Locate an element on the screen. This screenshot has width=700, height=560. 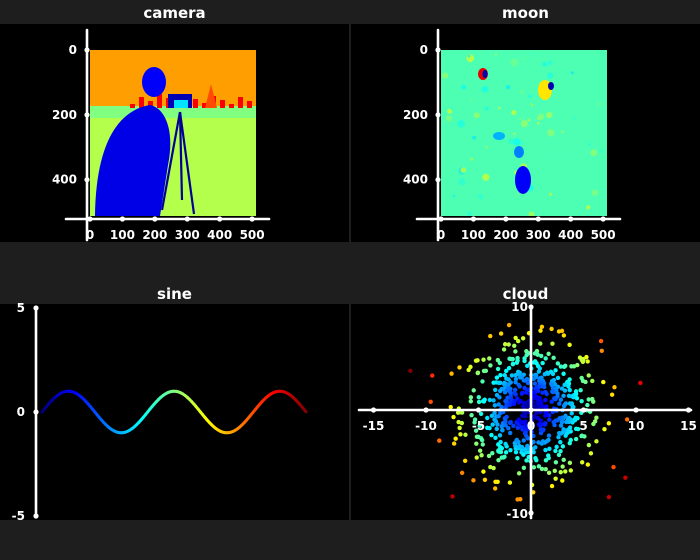
camera-image is located at coordinates (173, 133).